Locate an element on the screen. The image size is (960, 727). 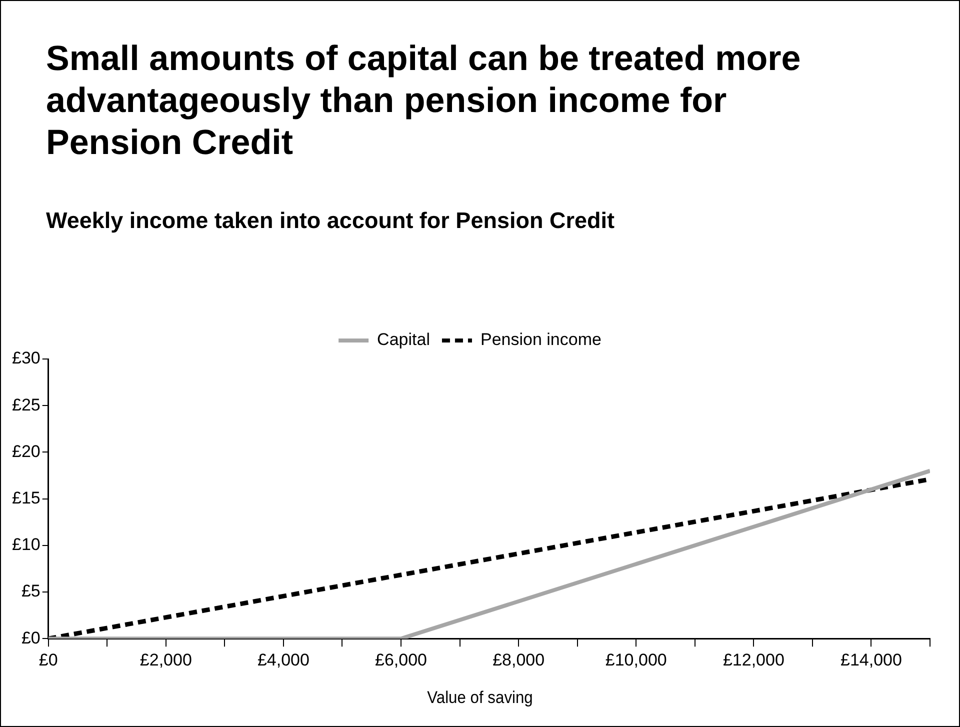
x-tick-label: £14,000 is located at coordinates (871, 660).